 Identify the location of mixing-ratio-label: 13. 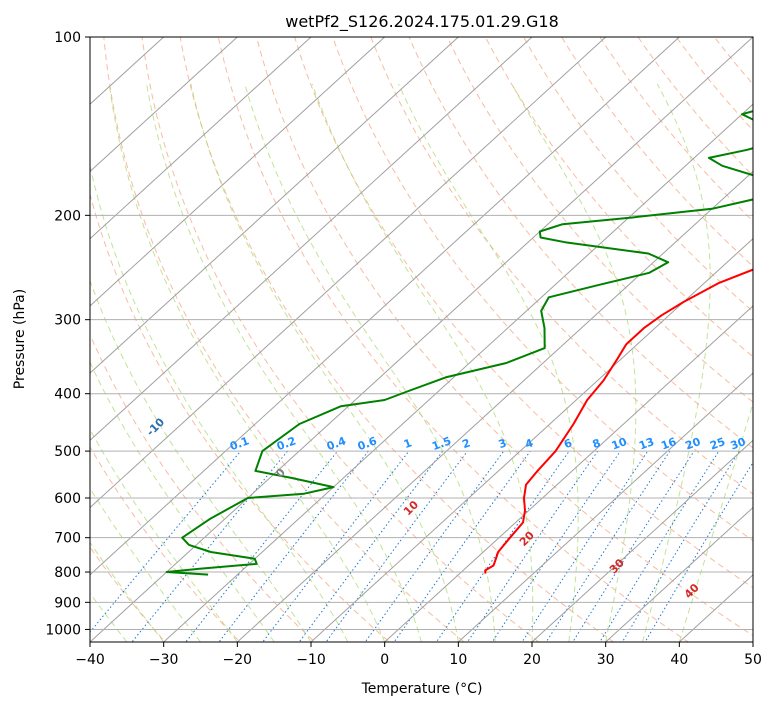
(646, 443).